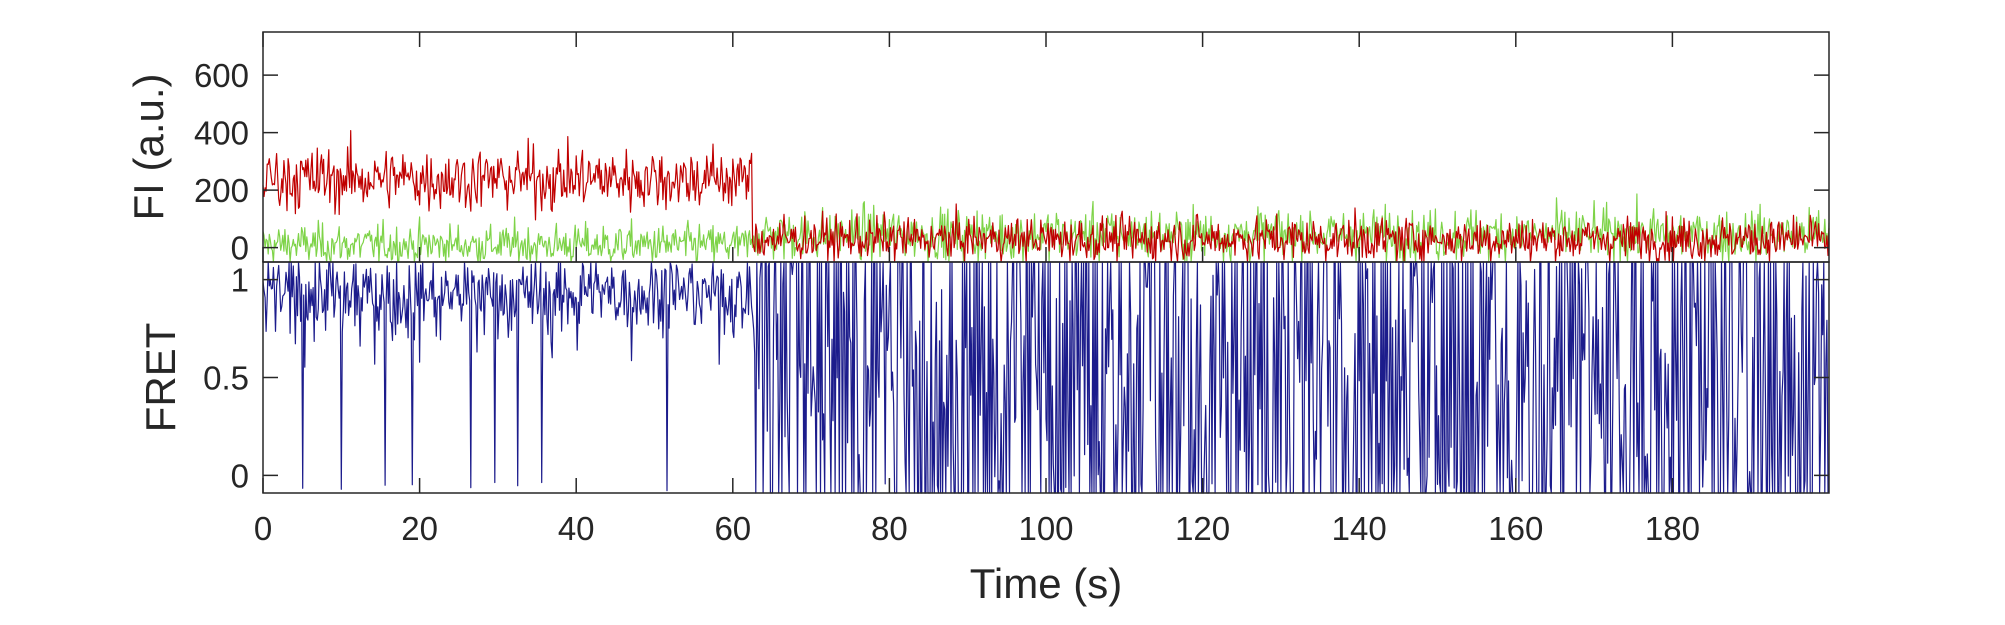  Describe the element at coordinates (732, 528) in the screenshot. I see `x-tick-label: 60` at that location.